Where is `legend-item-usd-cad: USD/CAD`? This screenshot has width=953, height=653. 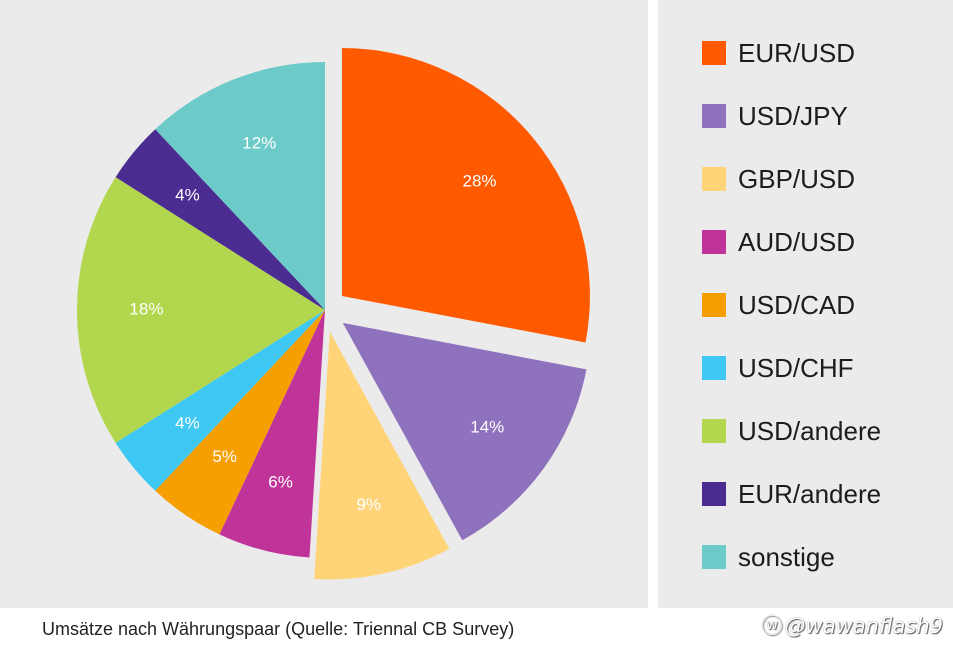
legend-item-usd-cad: USD/CAD is located at coordinates (778, 305).